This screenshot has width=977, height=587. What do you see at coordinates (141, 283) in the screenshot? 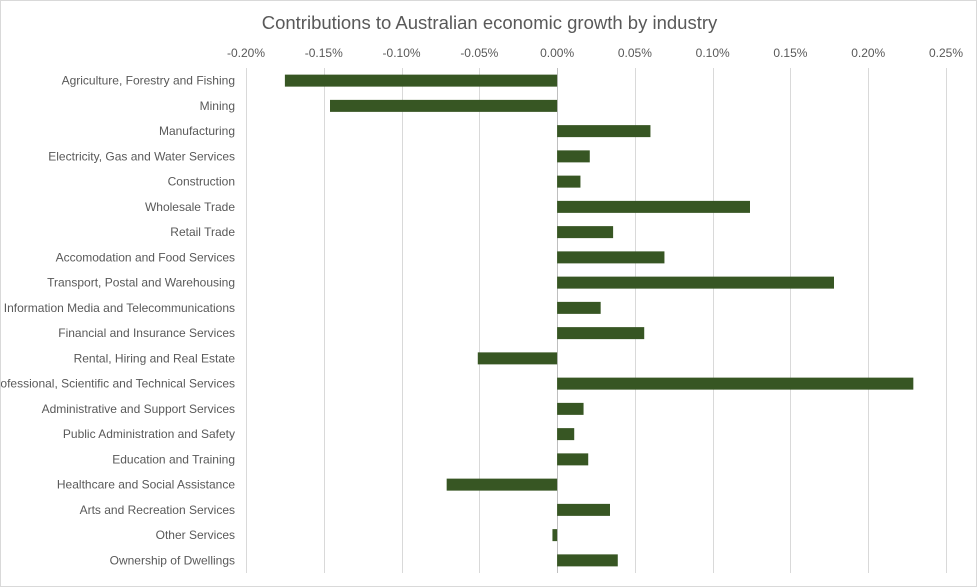
I see `category-label: Transport, Postal and Warehousing` at bounding box center [141, 283].